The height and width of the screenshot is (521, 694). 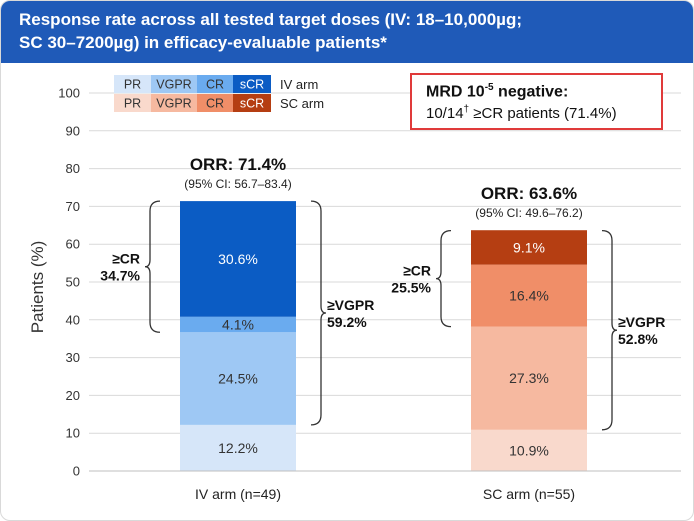 I want to click on data-label: 27.3%, so click(x=529, y=378).